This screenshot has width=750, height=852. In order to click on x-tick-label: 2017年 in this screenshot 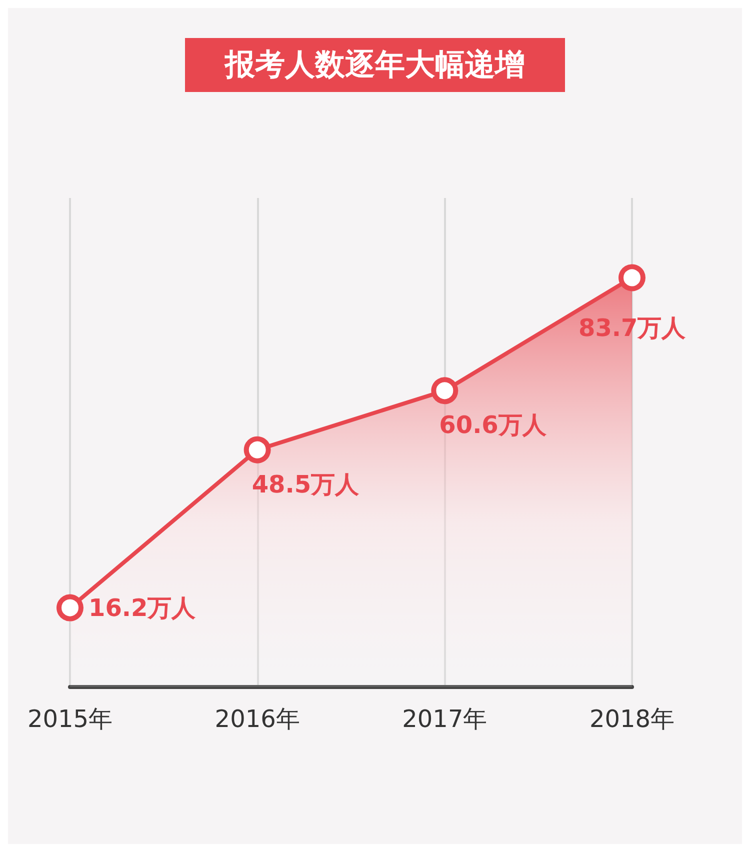, I will do `click(445, 719)`.